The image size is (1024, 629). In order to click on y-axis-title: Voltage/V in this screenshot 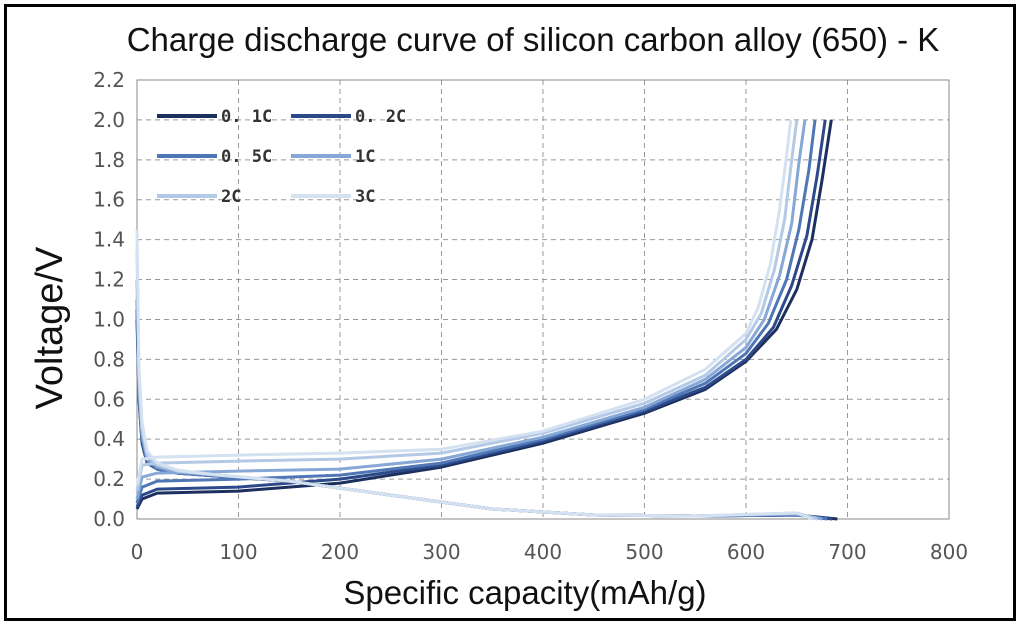, I will do `click(50, 327)`.